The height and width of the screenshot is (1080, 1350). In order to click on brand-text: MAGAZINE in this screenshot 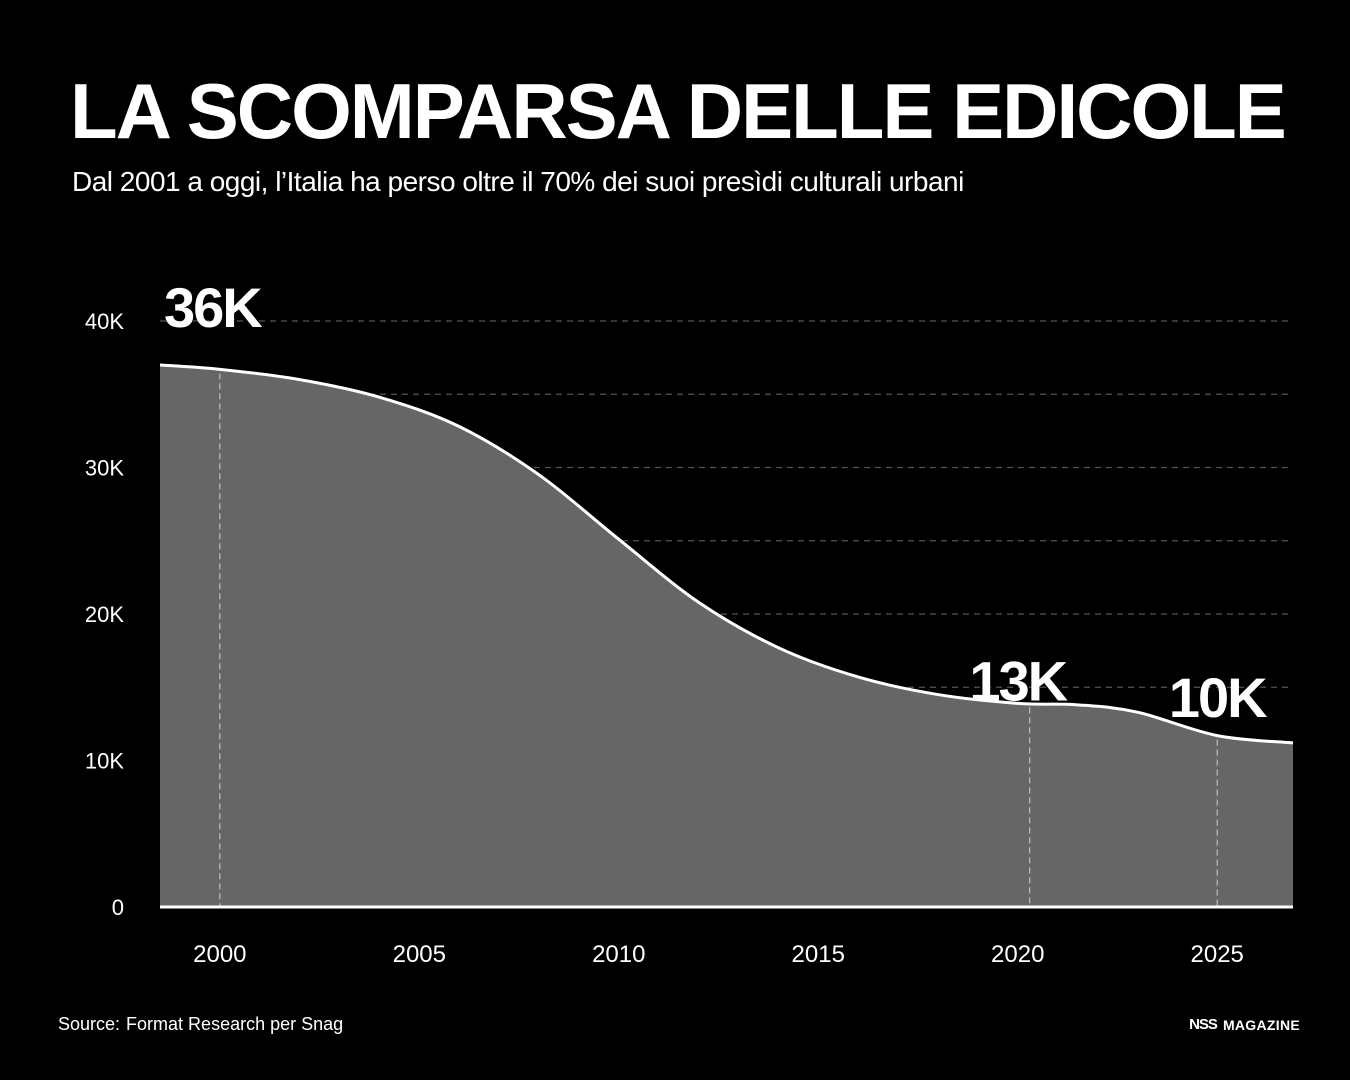, I will do `click(1261, 1024)`.